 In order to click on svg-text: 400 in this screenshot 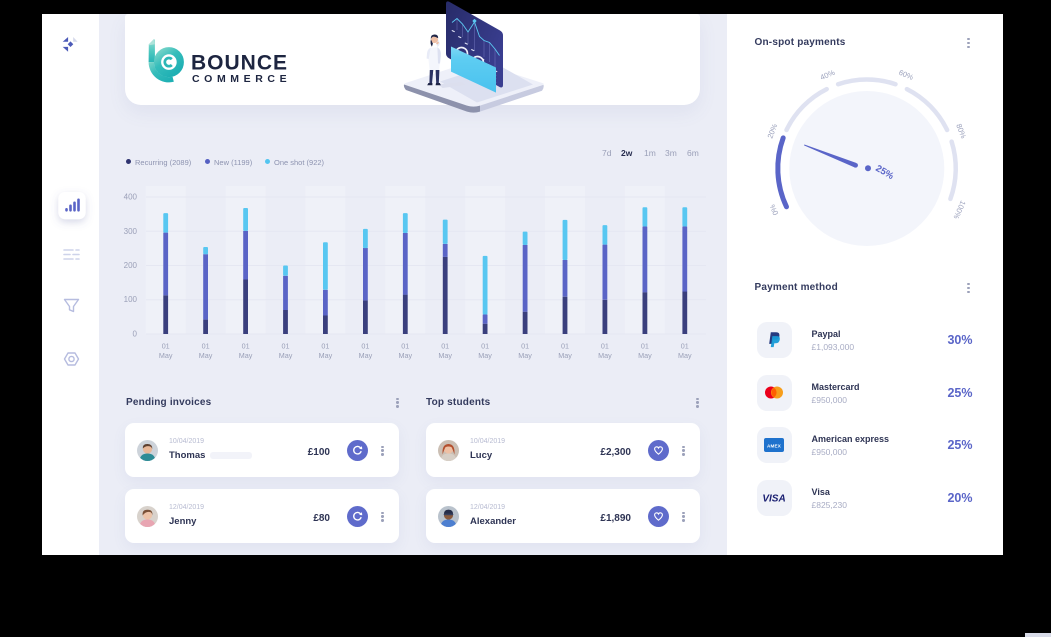, I will do `click(131, 197)`.